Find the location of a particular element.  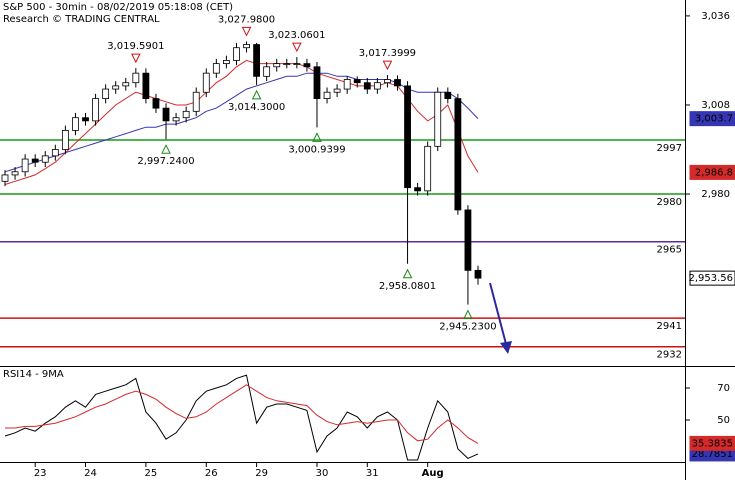

value-box-label: 2,953.56 is located at coordinates (710, 278).